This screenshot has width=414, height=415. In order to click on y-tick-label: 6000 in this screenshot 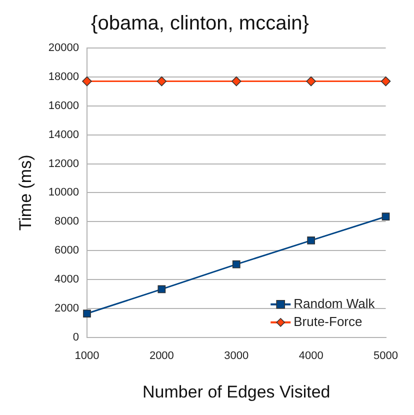, I will do `click(66, 250)`.